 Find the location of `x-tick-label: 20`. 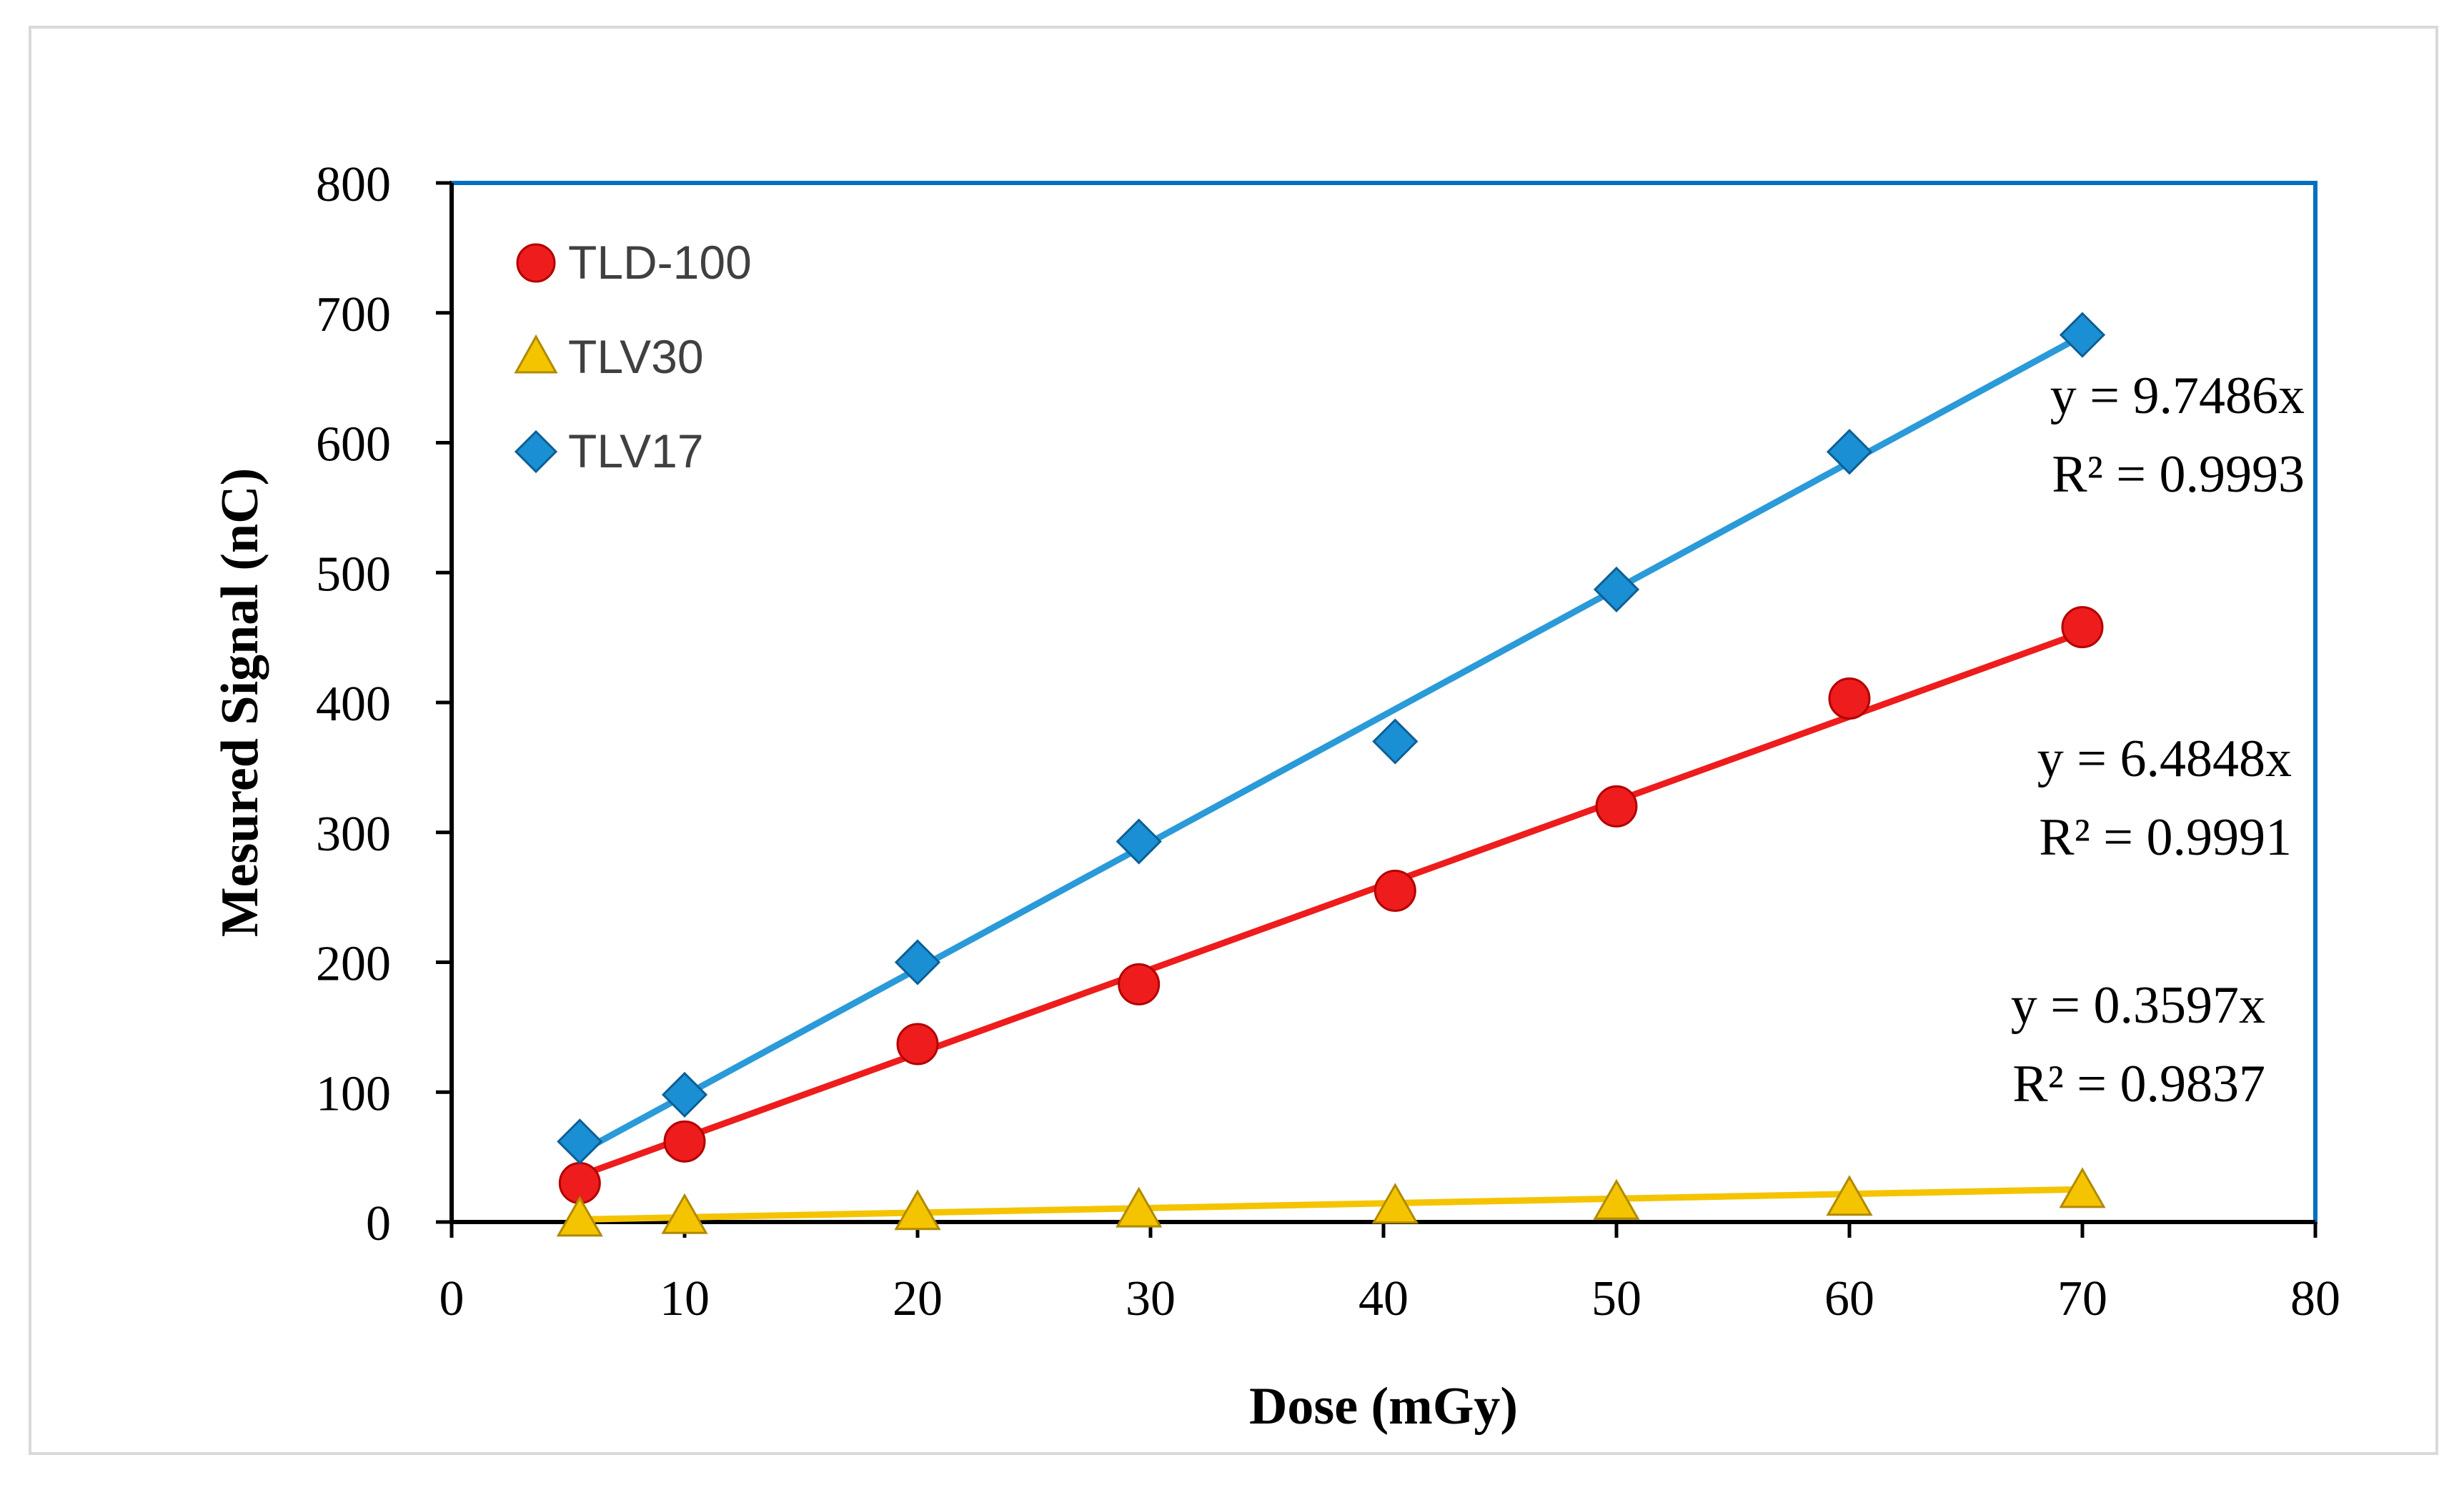

x-tick-label: 20 is located at coordinates (918, 1298).